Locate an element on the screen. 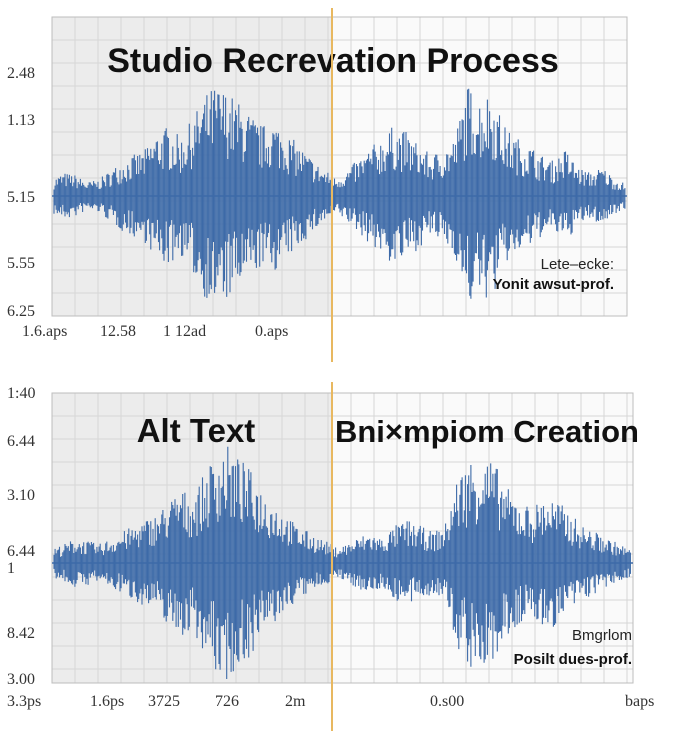 The width and height of the screenshot is (677, 731). chart-title: Alt Text is located at coordinates (196, 430).